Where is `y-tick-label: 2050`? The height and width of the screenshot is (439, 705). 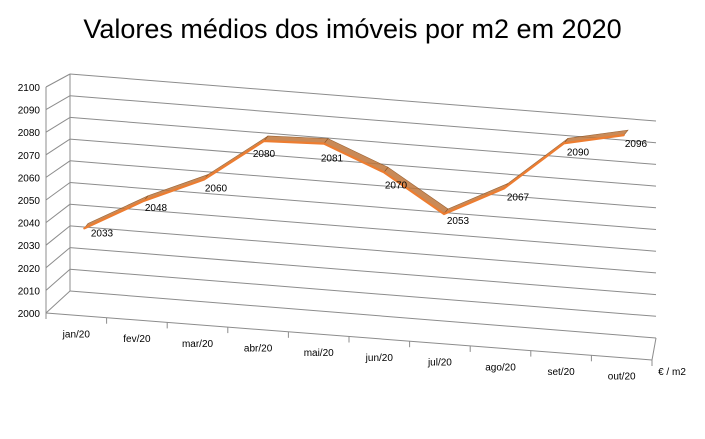
y-tick-label: 2050 is located at coordinates (29, 201).